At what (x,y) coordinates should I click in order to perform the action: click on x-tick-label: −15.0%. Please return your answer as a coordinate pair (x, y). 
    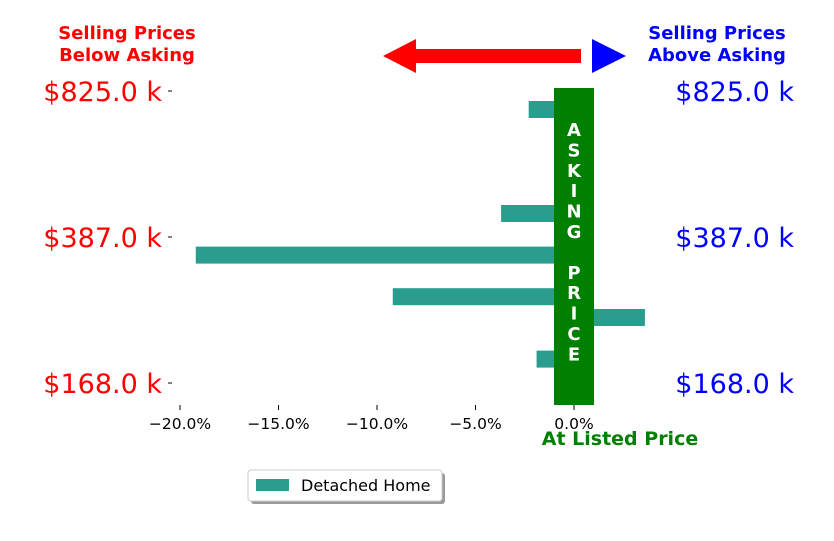
    Looking at the image, I should click on (278, 424).